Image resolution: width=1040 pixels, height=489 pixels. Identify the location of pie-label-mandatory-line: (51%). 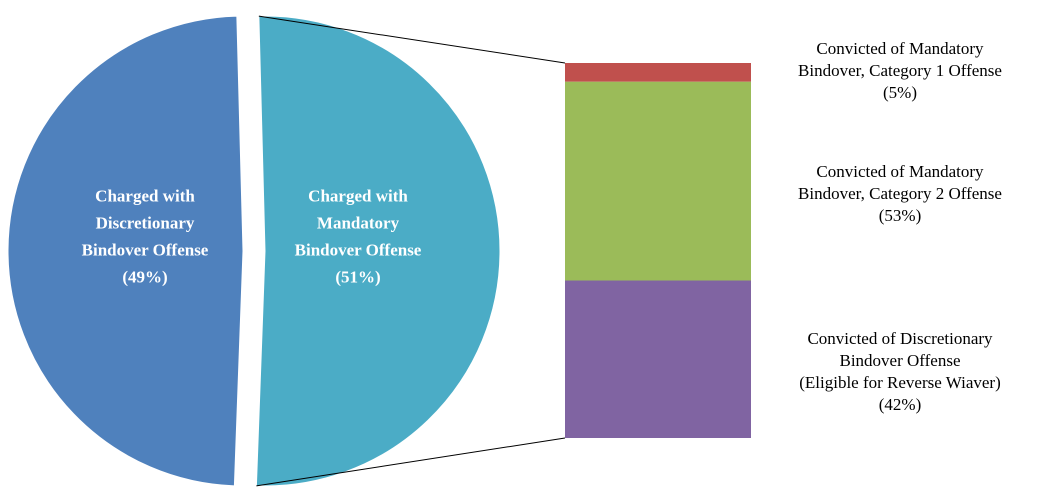
(357, 276).